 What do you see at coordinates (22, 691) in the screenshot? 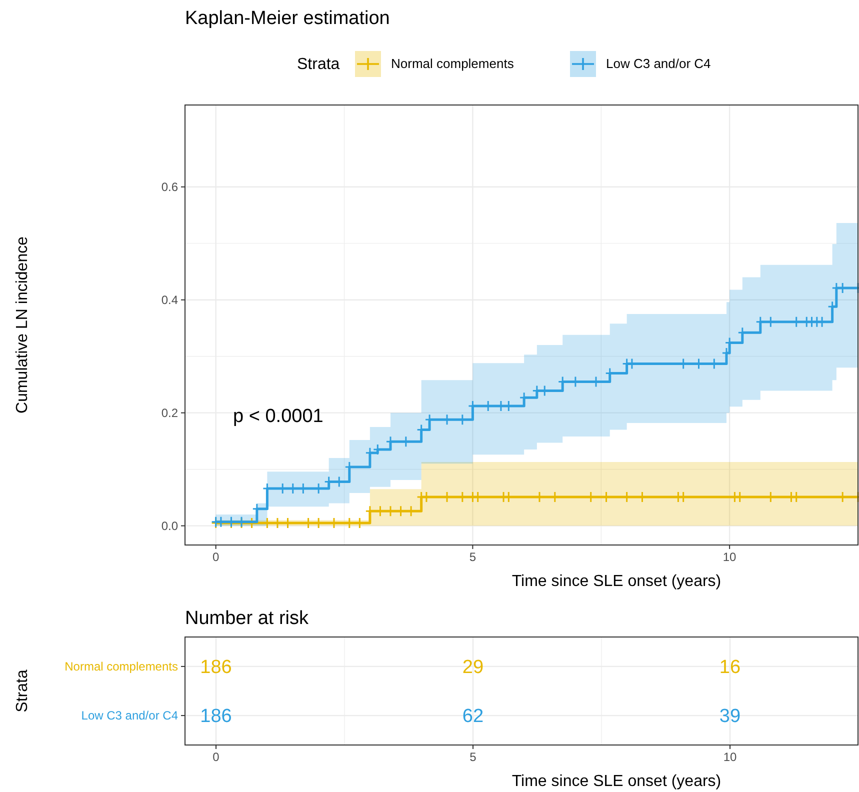
I see `y-axis-title: Strata` at bounding box center [22, 691].